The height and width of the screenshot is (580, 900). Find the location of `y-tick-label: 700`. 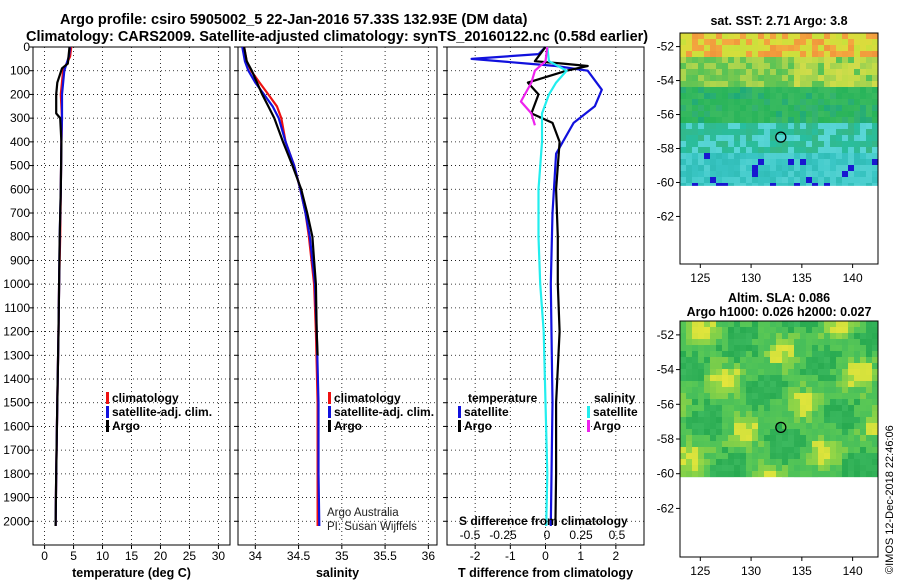

y-tick-label: 700 is located at coordinates (20, 213).